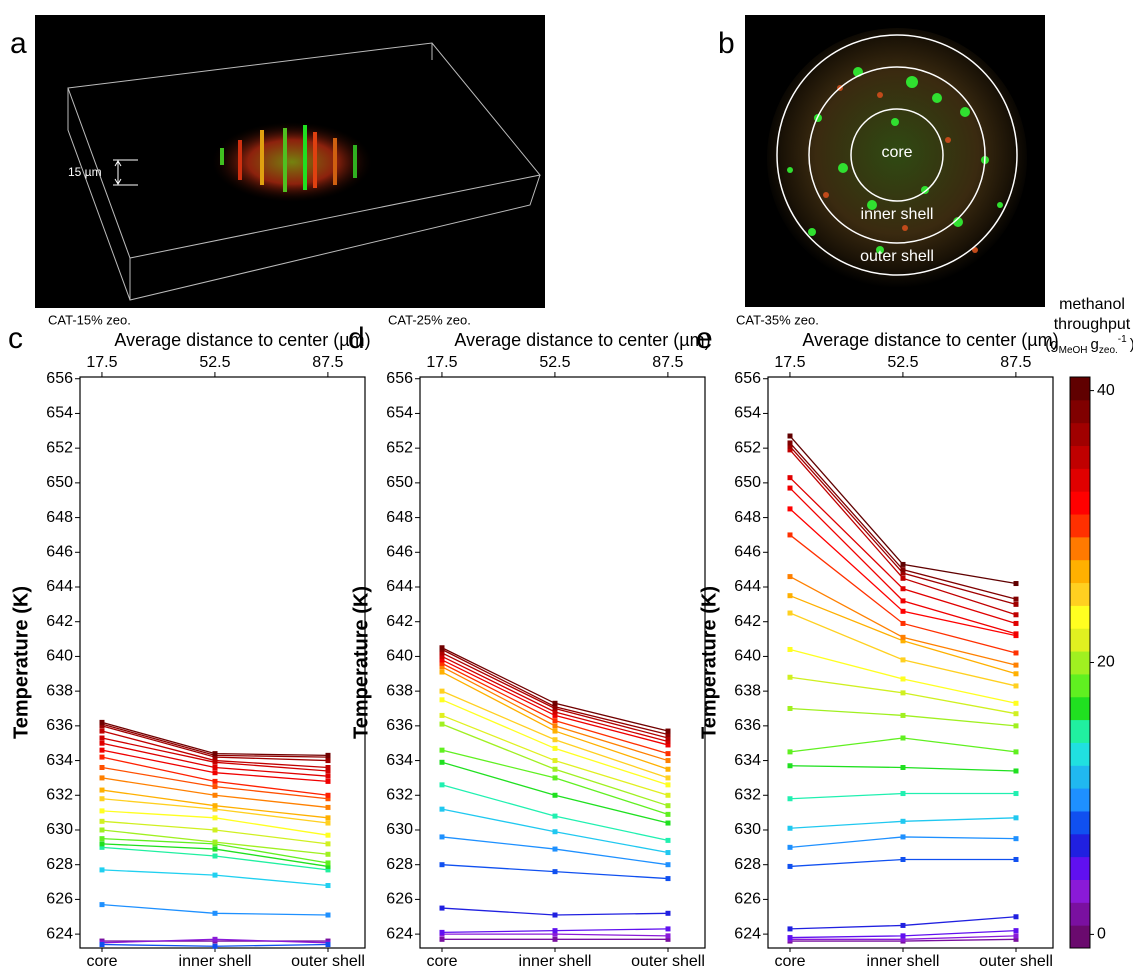  I want to click on x2-axis-label: Average distance to center (µm), so click(242, 340).